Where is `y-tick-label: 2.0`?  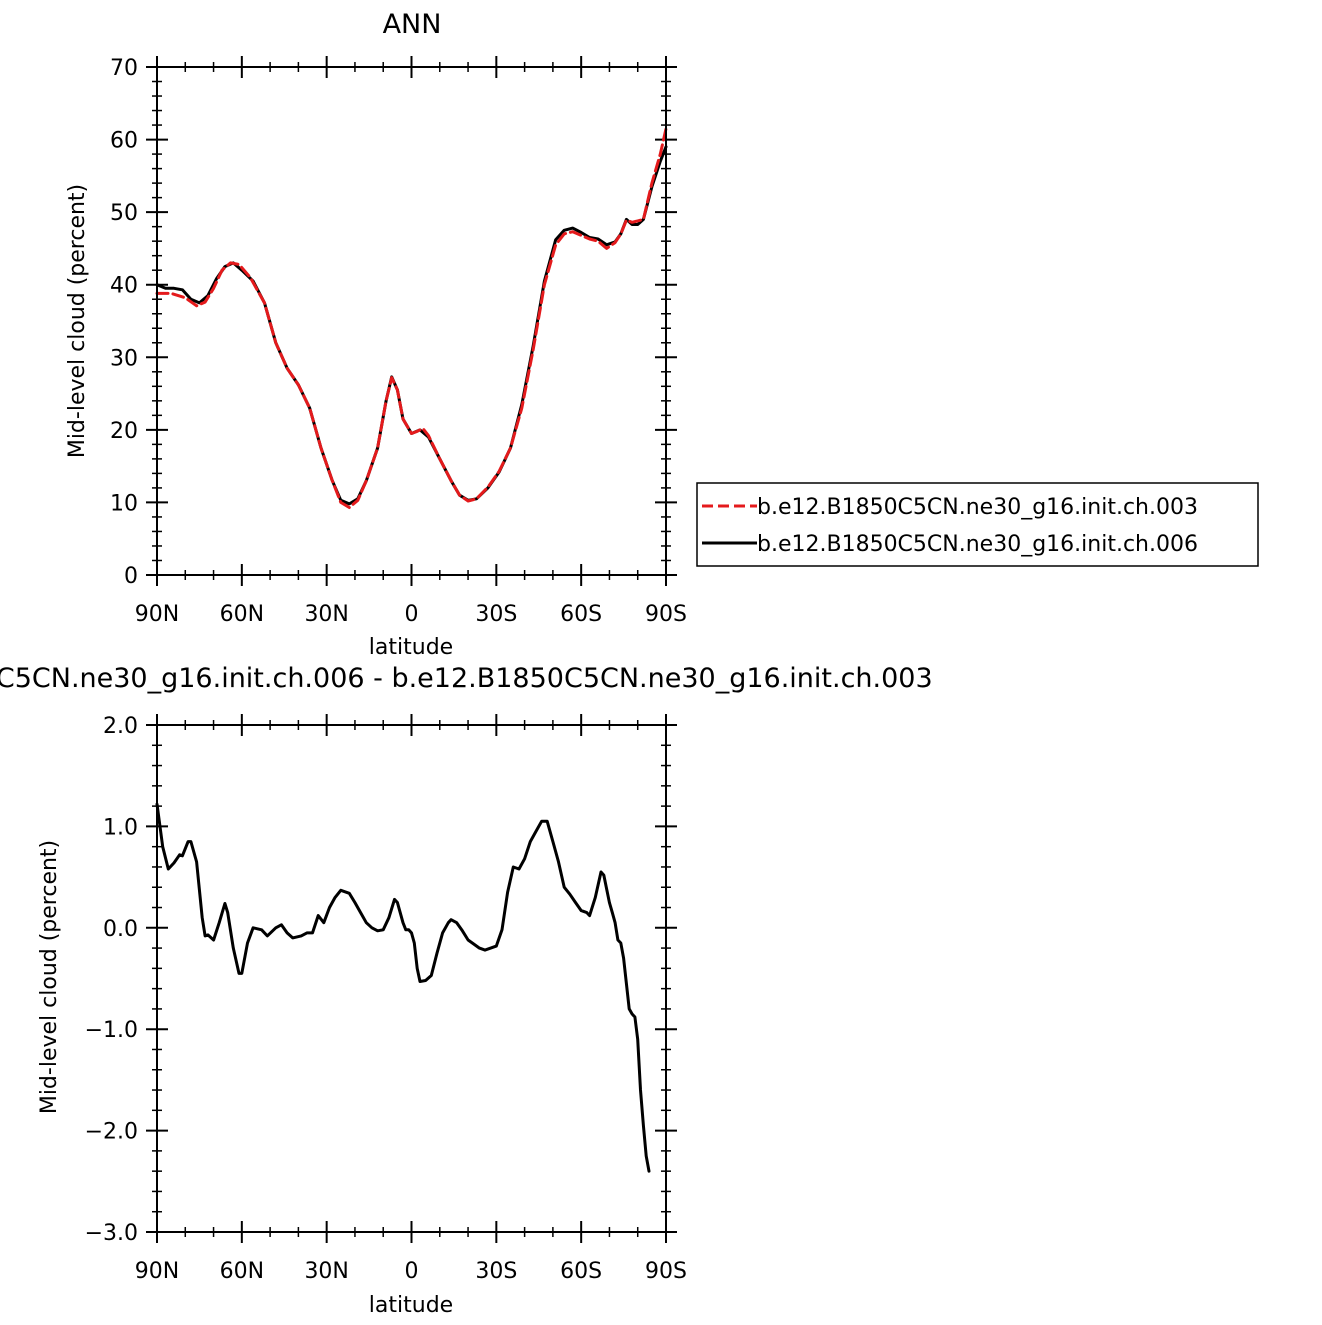 y-tick-label: 2.0 is located at coordinates (120, 726).